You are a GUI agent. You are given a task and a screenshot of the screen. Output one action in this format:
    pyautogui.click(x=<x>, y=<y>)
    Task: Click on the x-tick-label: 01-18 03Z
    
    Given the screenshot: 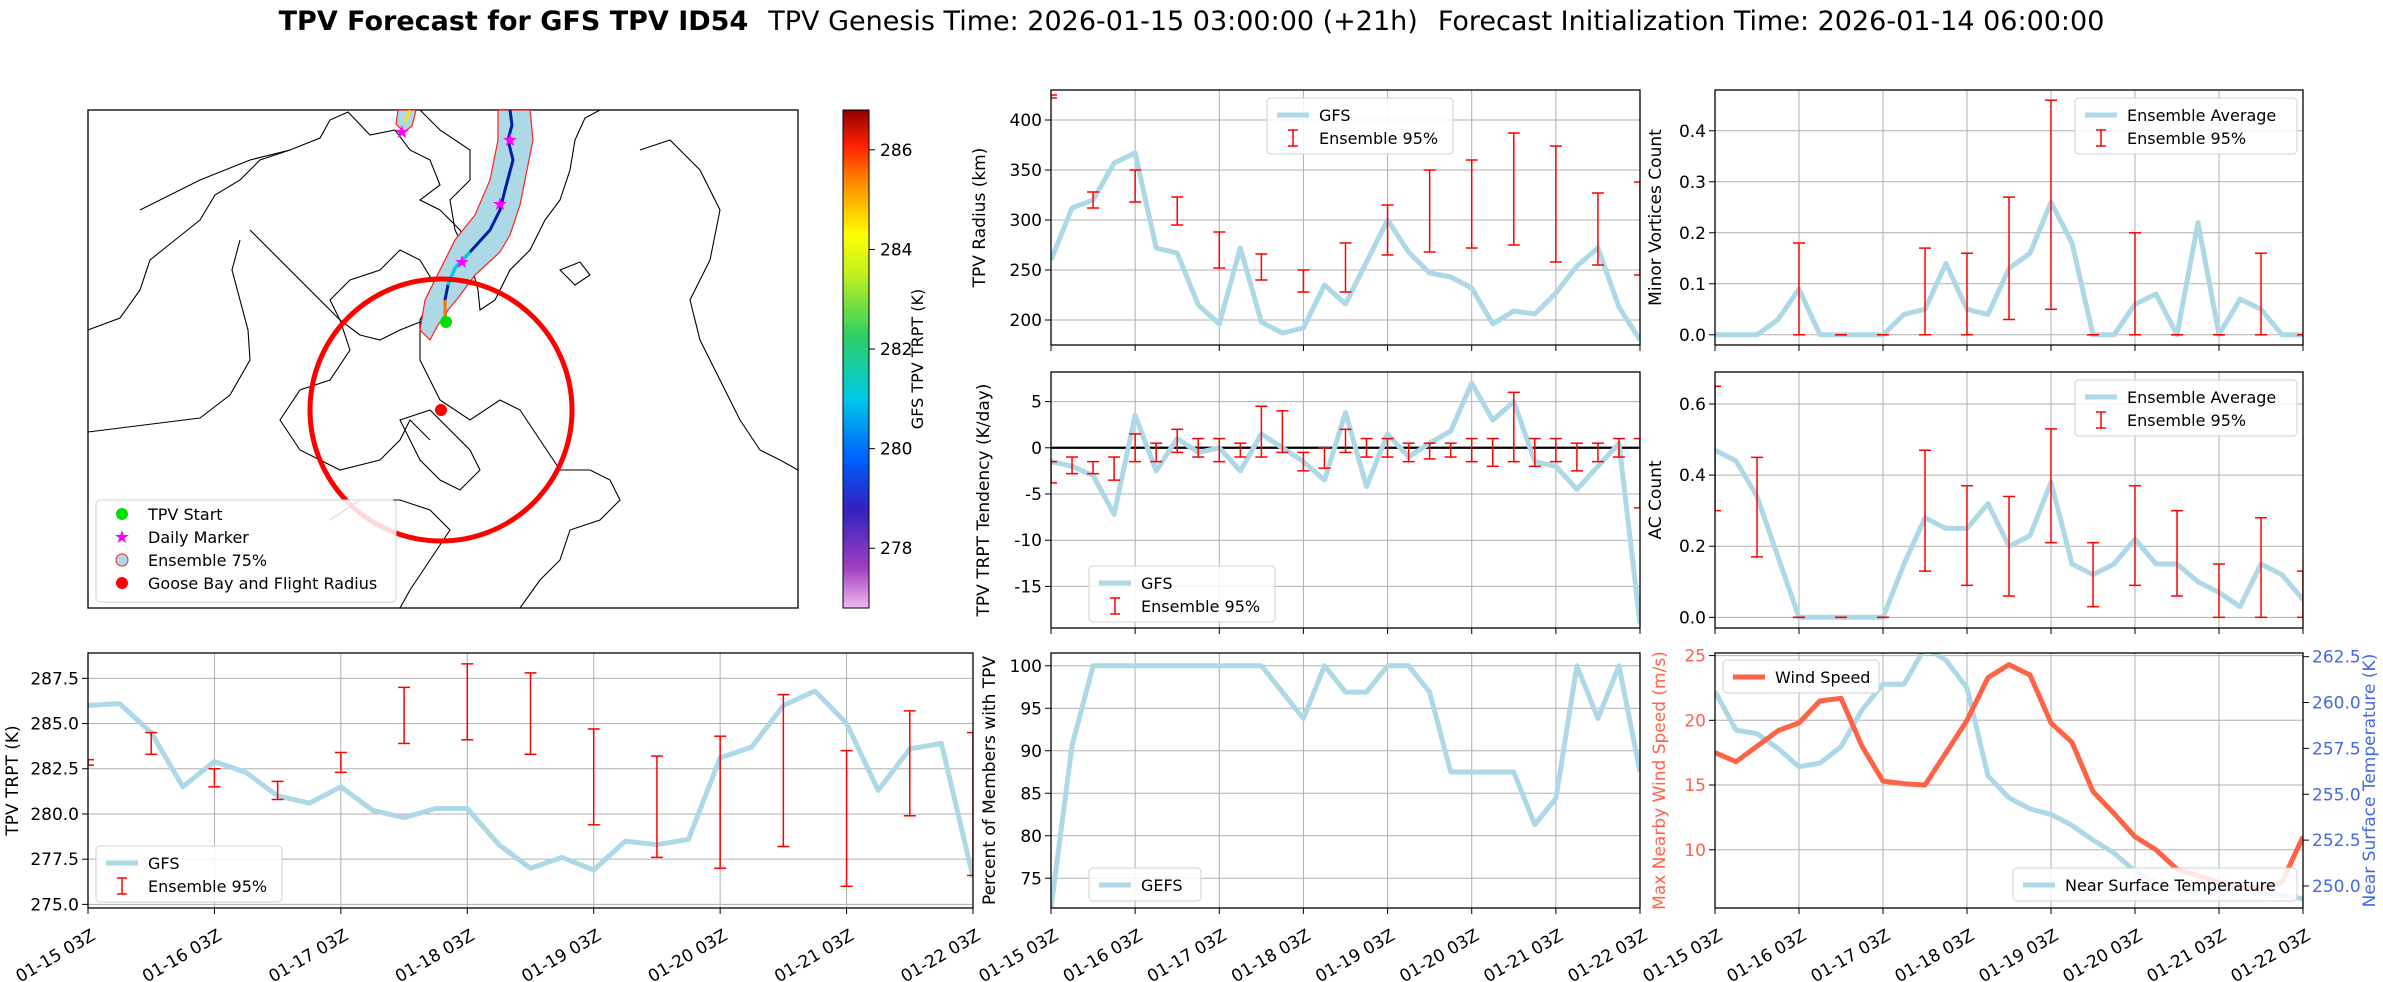 What is the action you would take?
    pyautogui.click(x=1935, y=954)
    